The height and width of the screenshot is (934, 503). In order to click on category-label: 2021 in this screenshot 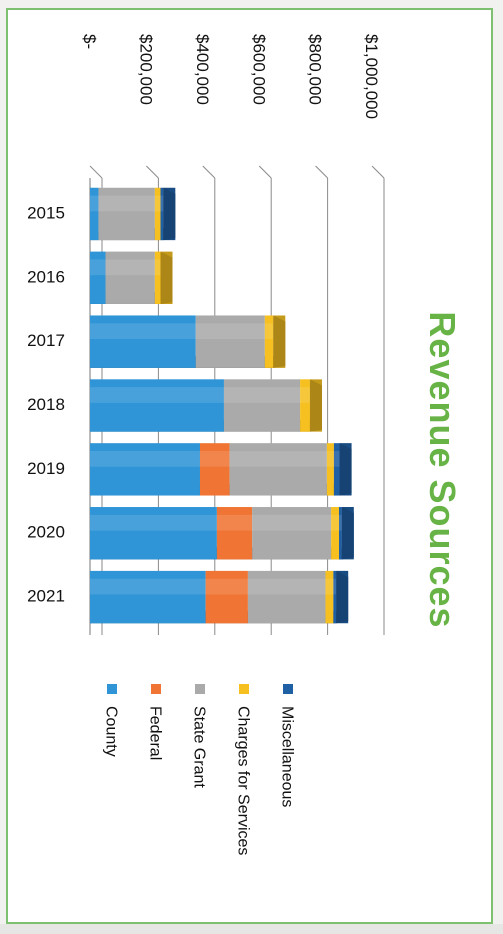, I will do `click(46, 596)`.